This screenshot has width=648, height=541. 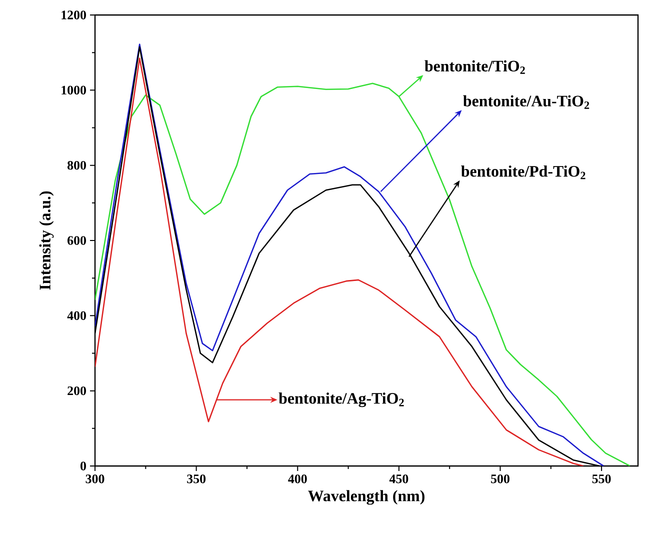 What do you see at coordinates (398, 479) in the screenshot?
I see `x-tick-label: 450` at bounding box center [398, 479].